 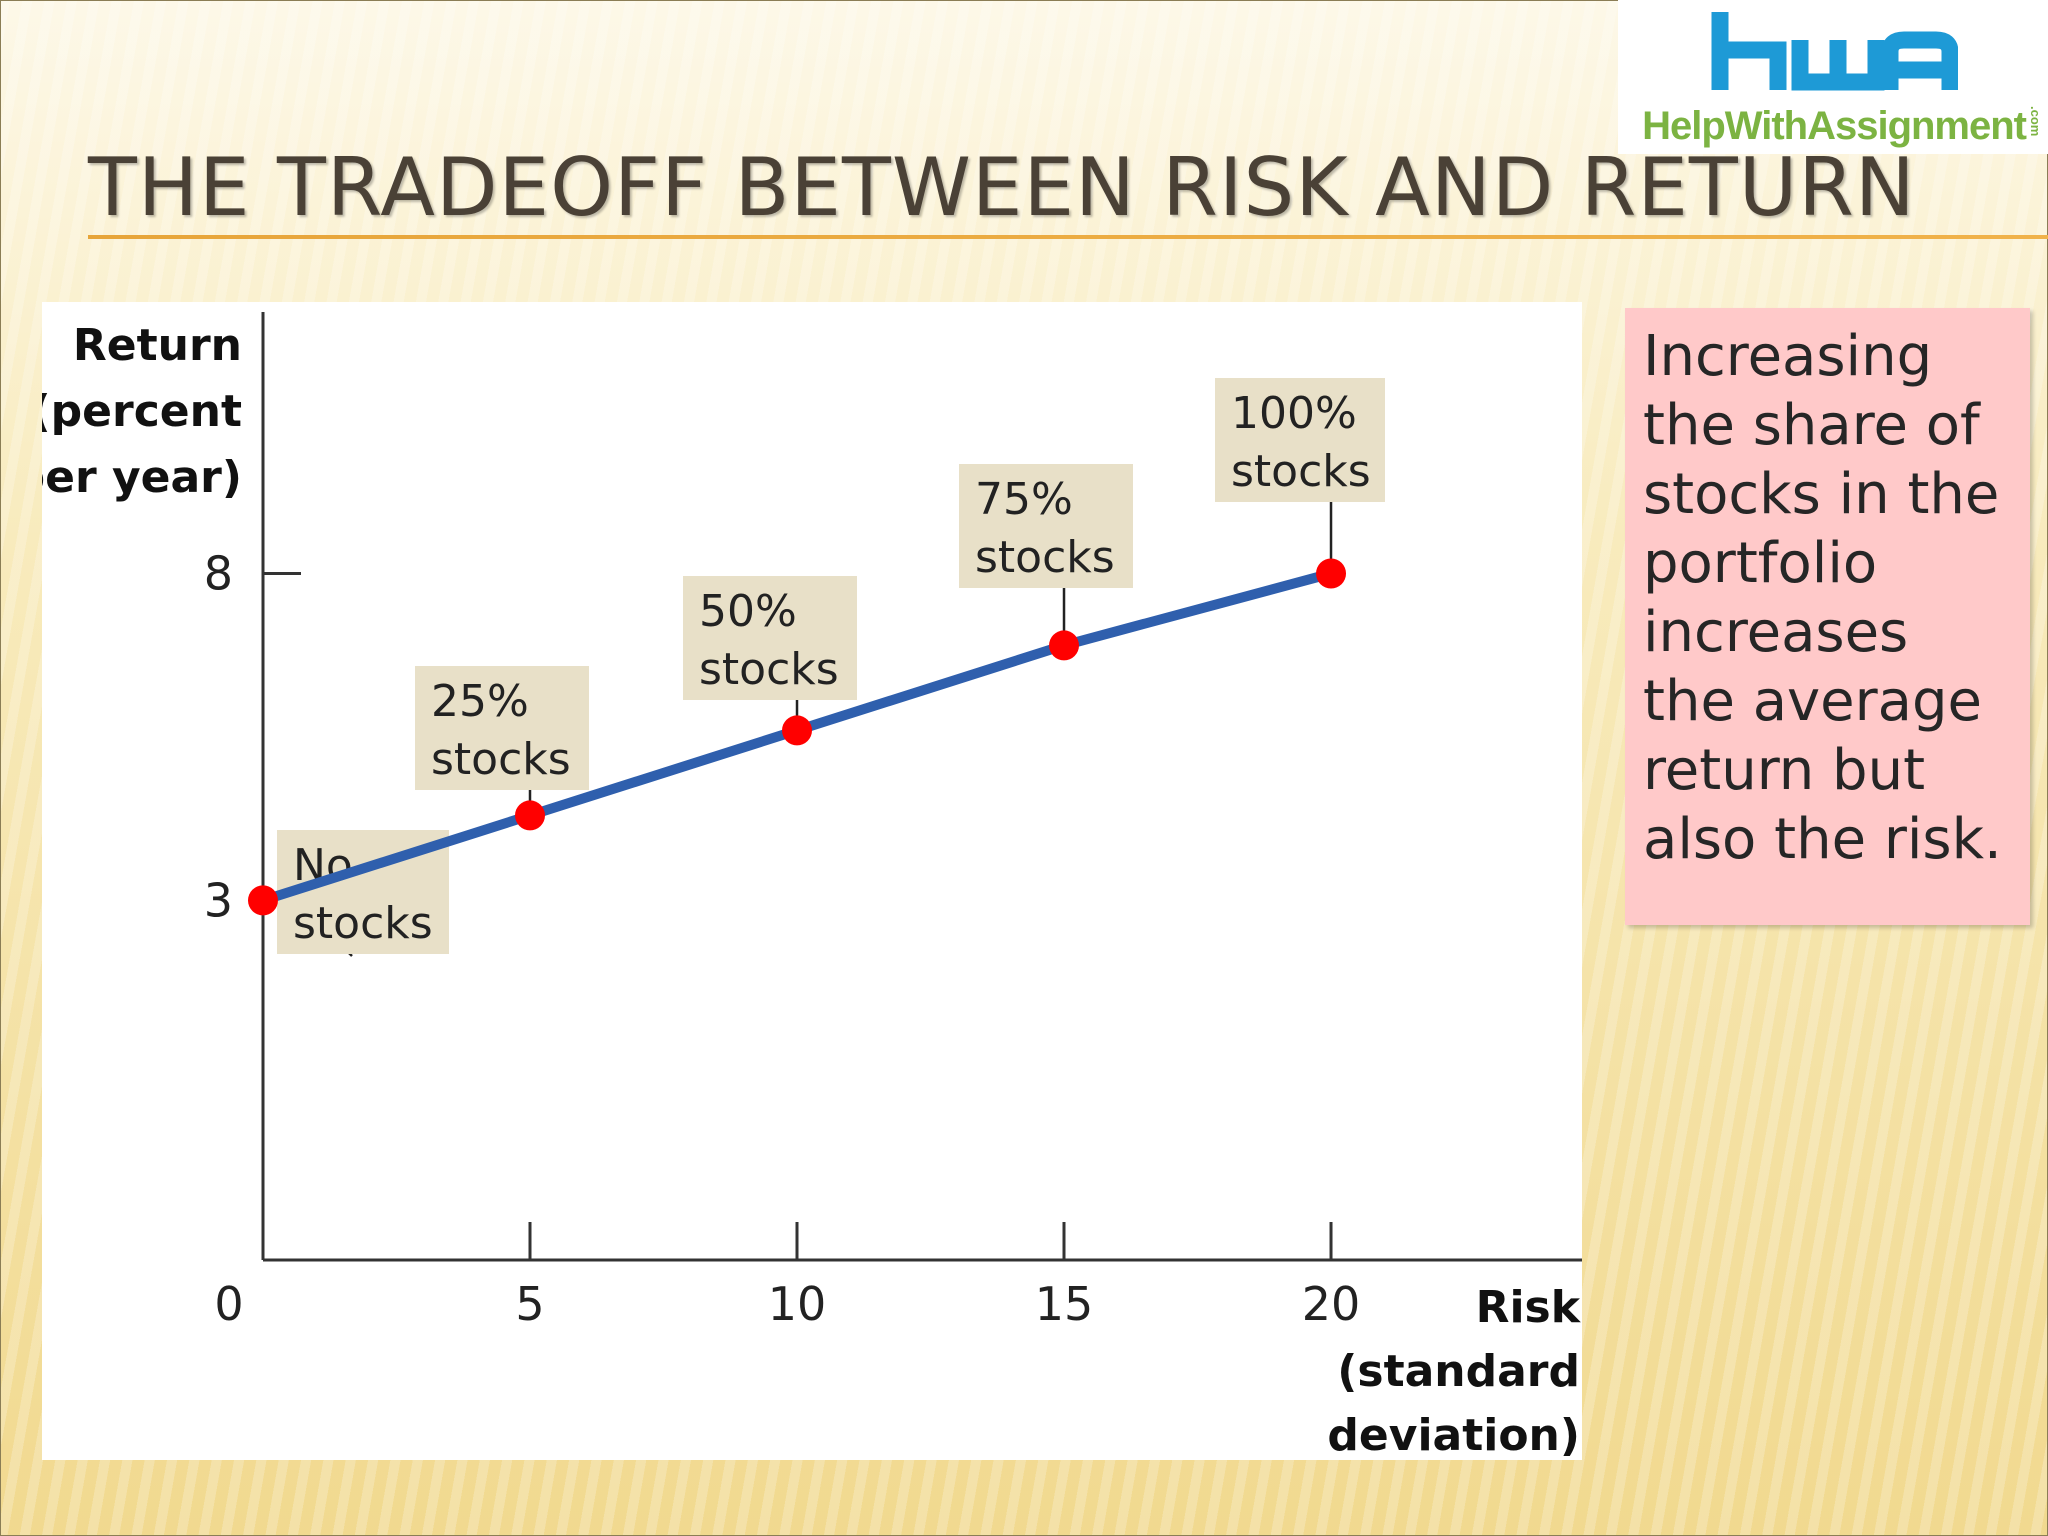 I want to click on callout-label: 75%, so click(x=1024, y=499).